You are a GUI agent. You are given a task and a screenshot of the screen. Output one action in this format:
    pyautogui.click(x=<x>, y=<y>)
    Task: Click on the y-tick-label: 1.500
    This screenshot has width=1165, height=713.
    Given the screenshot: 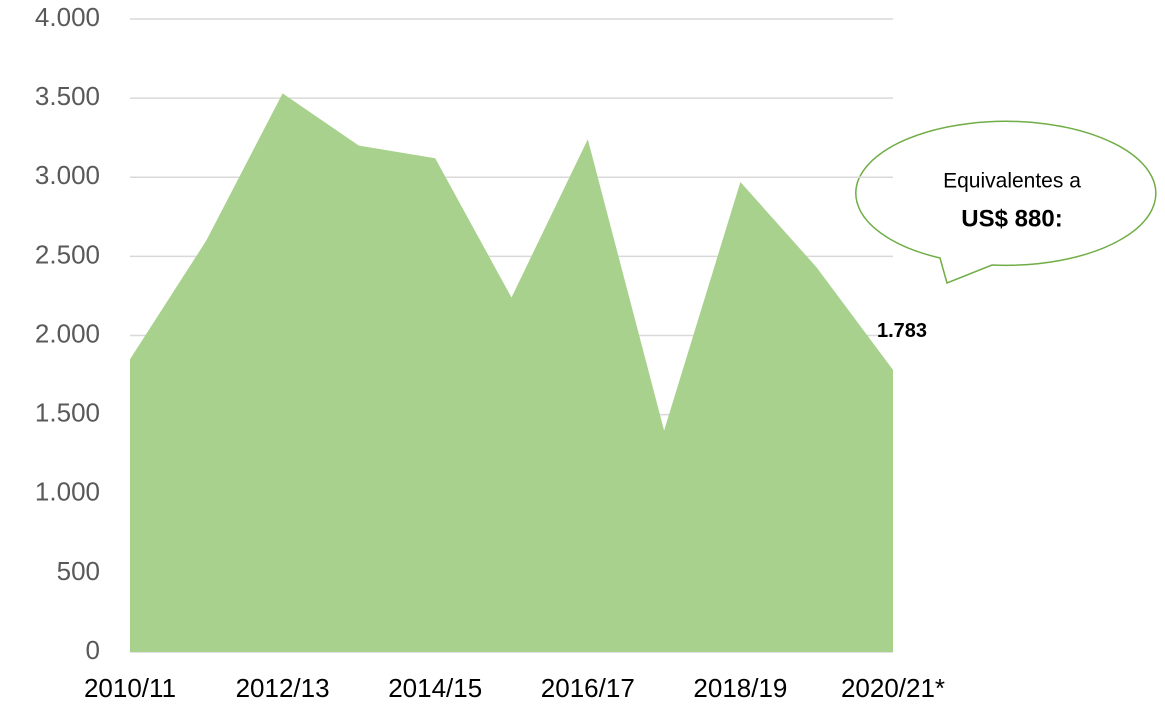 What is the action you would take?
    pyautogui.click(x=67, y=413)
    